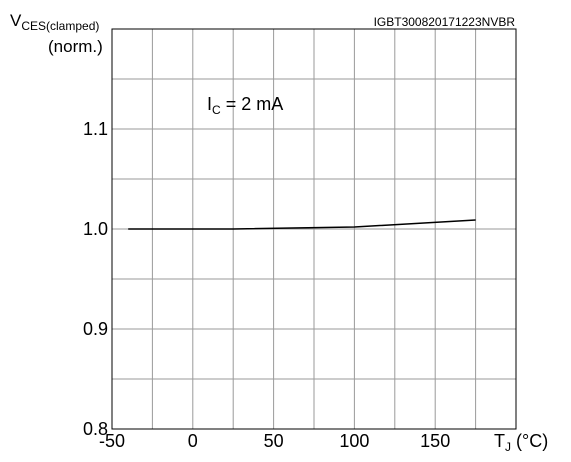 Image resolution: width=571 pixels, height=462 pixels. Describe the element at coordinates (274, 441) in the screenshot. I see `x-tick-label: 50` at that location.